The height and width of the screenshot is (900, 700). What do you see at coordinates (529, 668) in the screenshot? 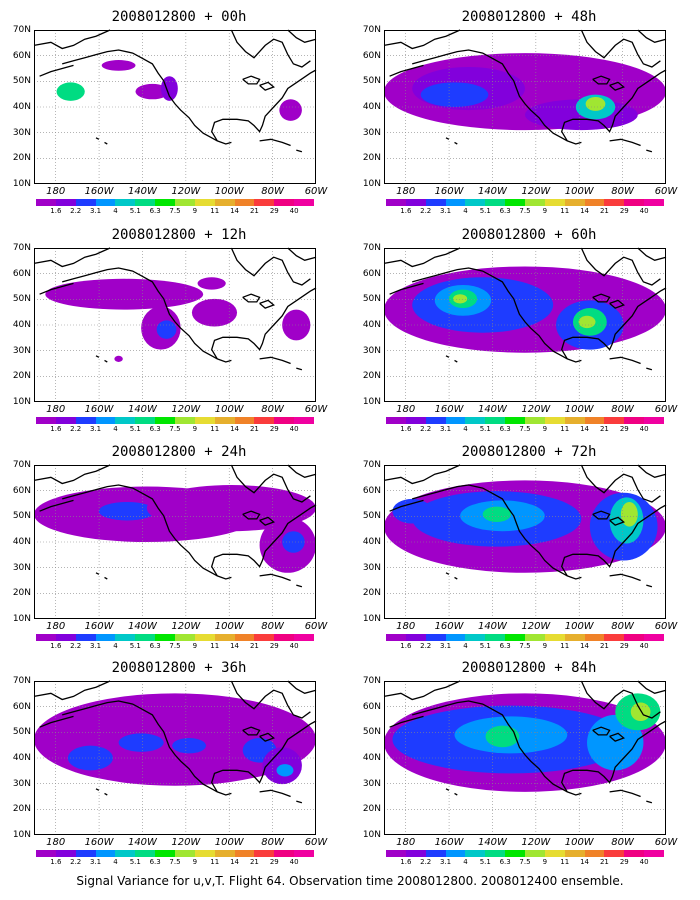
I see `panel-title: 2008012800 + 84h` at bounding box center [529, 668].